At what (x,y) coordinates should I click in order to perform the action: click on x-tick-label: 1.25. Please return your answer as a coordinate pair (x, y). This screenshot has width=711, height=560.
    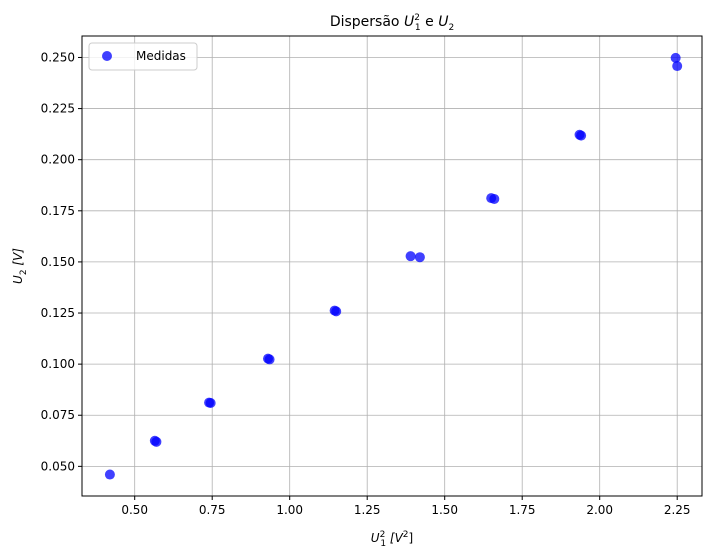
    Looking at the image, I should click on (367, 510).